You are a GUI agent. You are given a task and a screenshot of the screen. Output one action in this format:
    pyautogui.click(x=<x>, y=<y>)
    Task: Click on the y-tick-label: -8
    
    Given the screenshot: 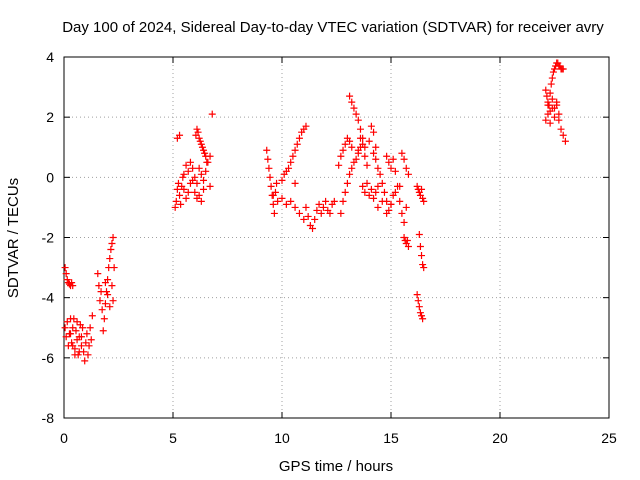 What is the action you would take?
    pyautogui.click(x=48, y=418)
    